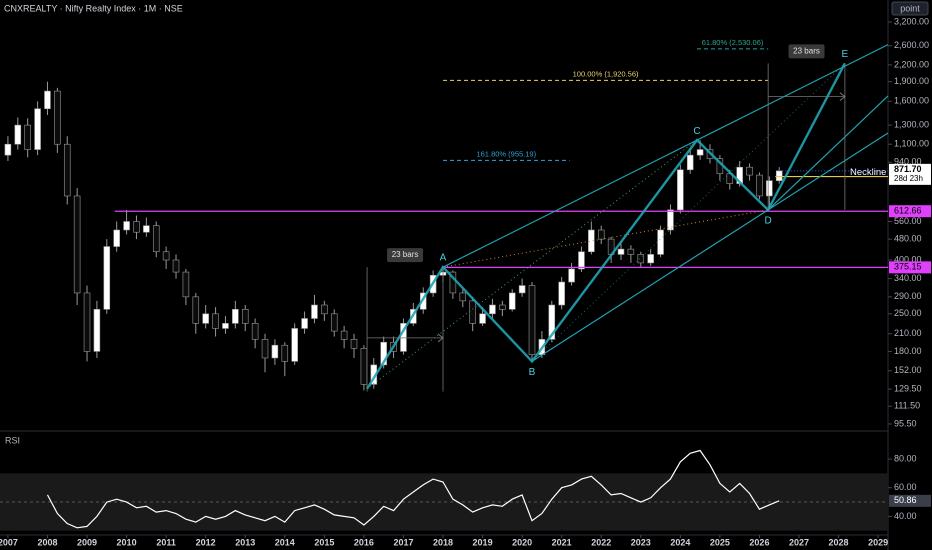 The height and width of the screenshot is (550, 932). Describe the element at coordinates (839, 542) in the screenshot. I see `x-tick-label: 2028` at that location.